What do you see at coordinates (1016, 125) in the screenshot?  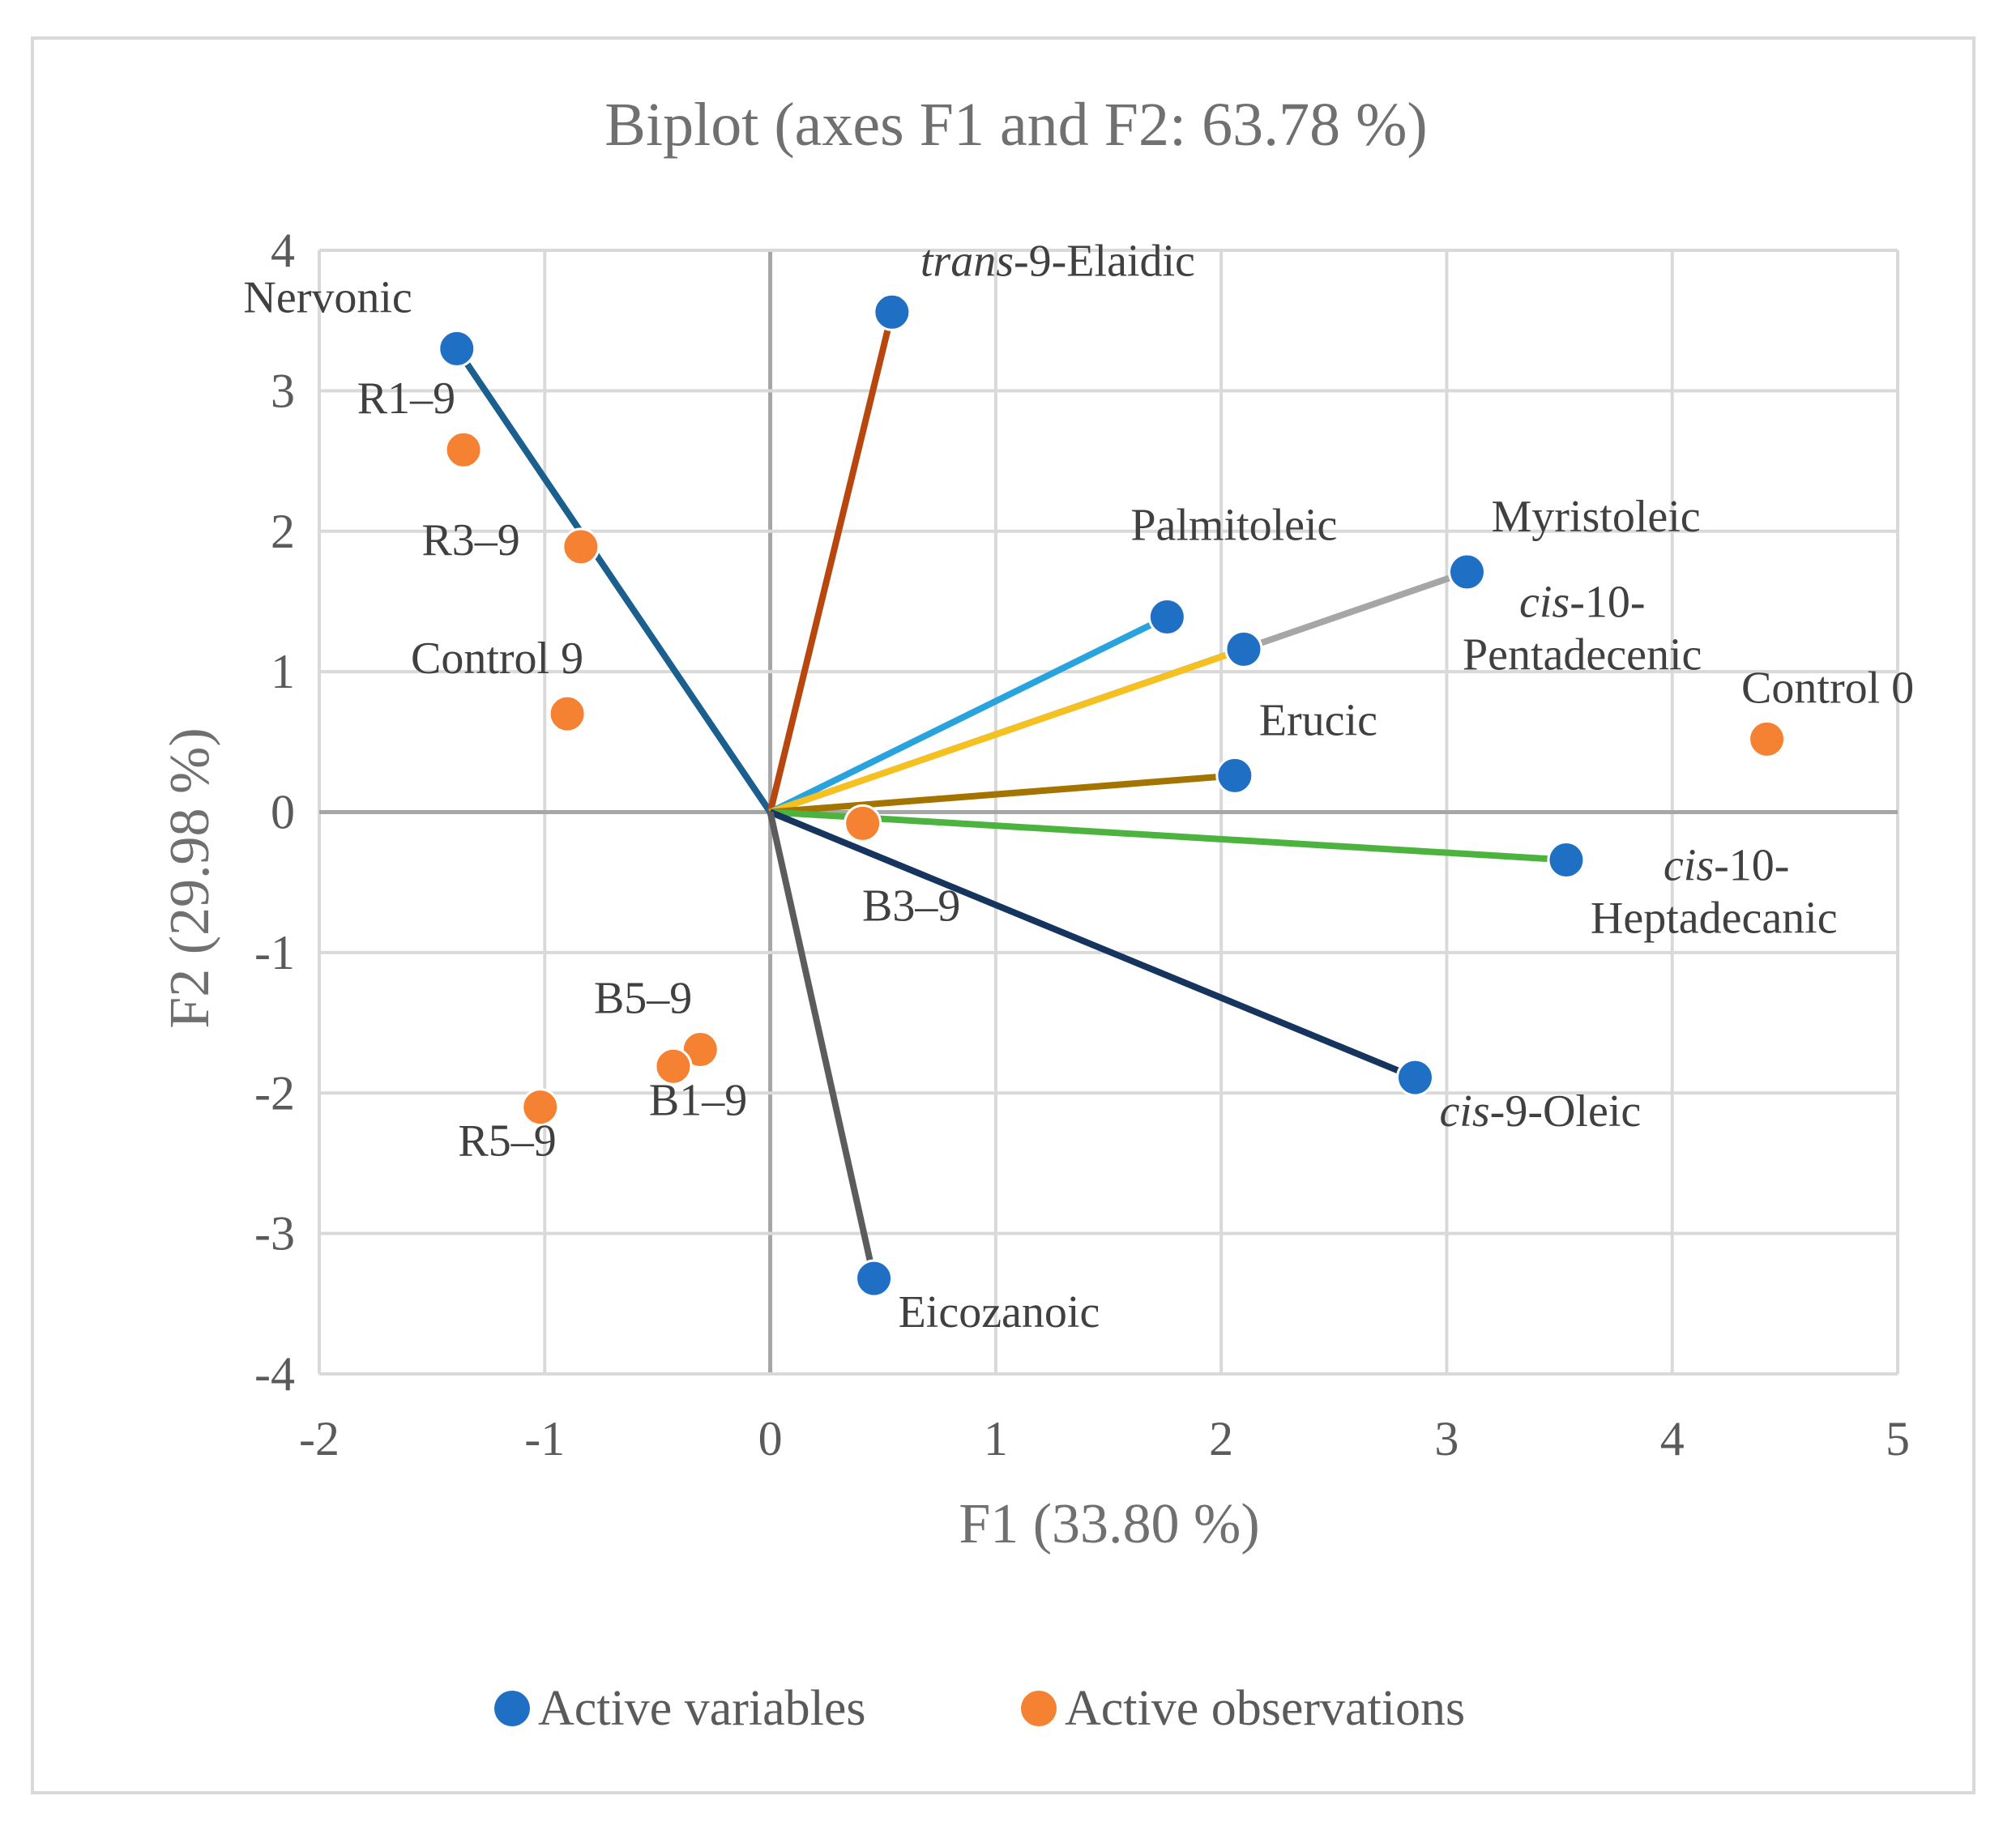 I see `chart-title: Biplot (axes F1 and F2: 63.78 %)` at bounding box center [1016, 125].